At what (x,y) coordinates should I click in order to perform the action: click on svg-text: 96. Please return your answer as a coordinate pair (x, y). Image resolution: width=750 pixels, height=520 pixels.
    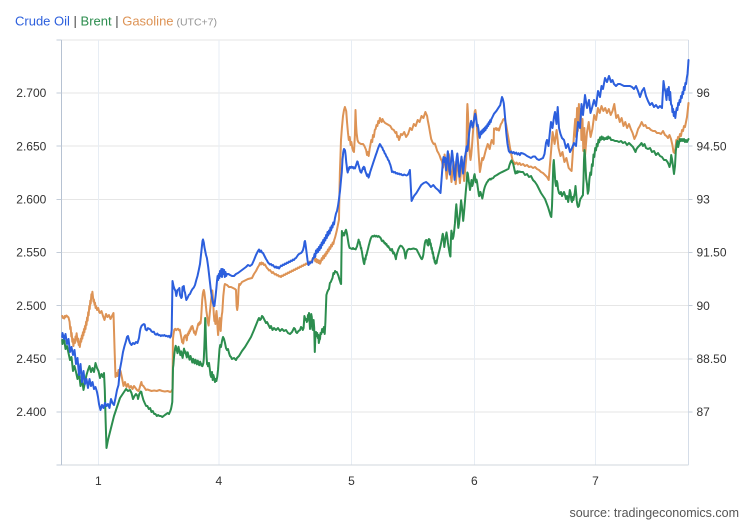
    Looking at the image, I should click on (704, 93).